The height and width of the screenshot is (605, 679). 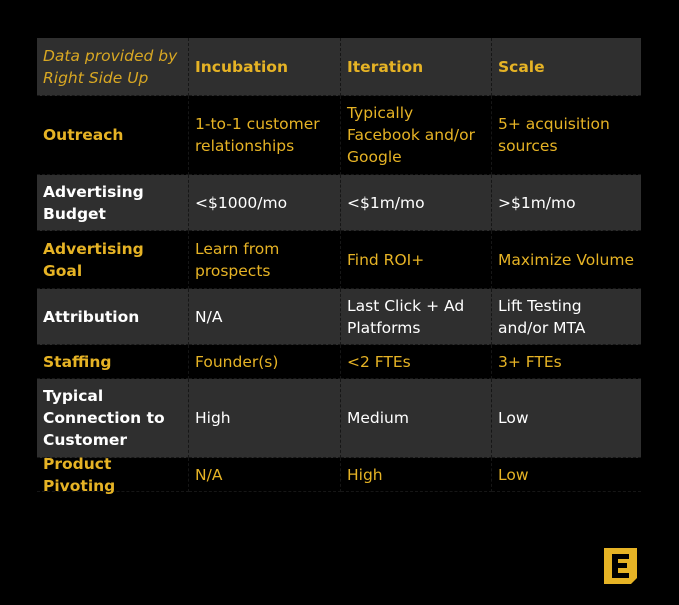 What do you see at coordinates (566, 135) in the screenshot?
I see `table-cell: 5+ acquisition sources` at bounding box center [566, 135].